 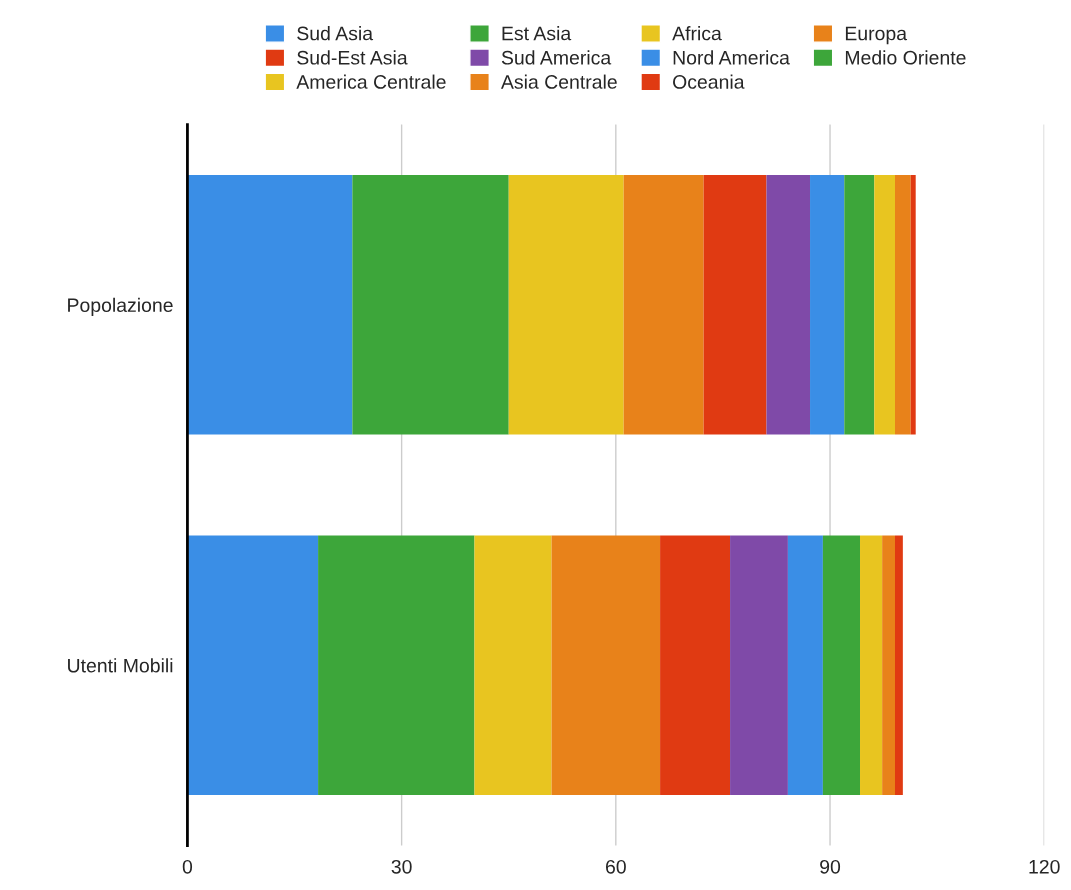 What do you see at coordinates (401, 866) in the screenshot?
I see `x-tick-label: 30` at bounding box center [401, 866].